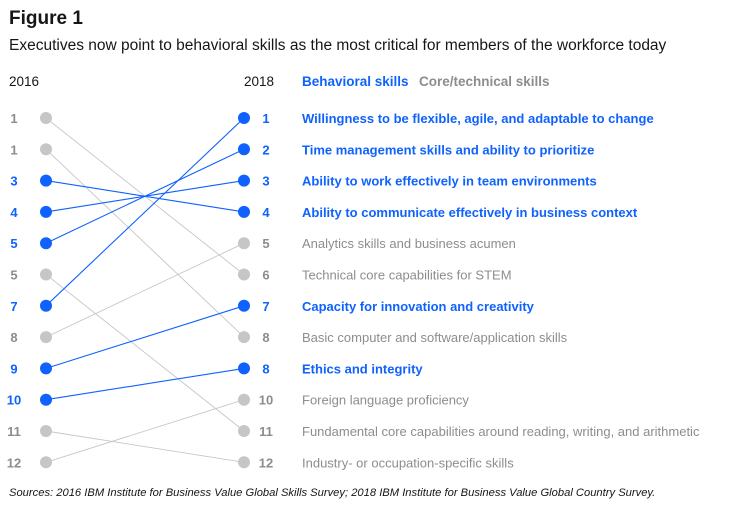 The image size is (750, 515). I want to click on rank-2018-label: 7, so click(265, 306).